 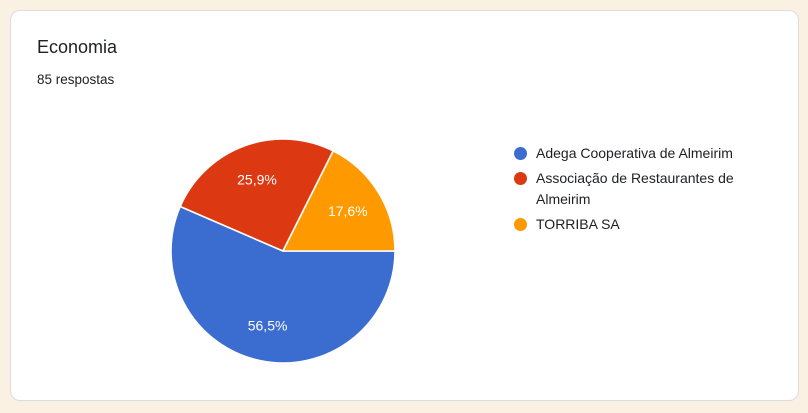 What do you see at coordinates (268, 326) in the screenshot?
I see `slice-percent-label-0: 56,5%` at bounding box center [268, 326].